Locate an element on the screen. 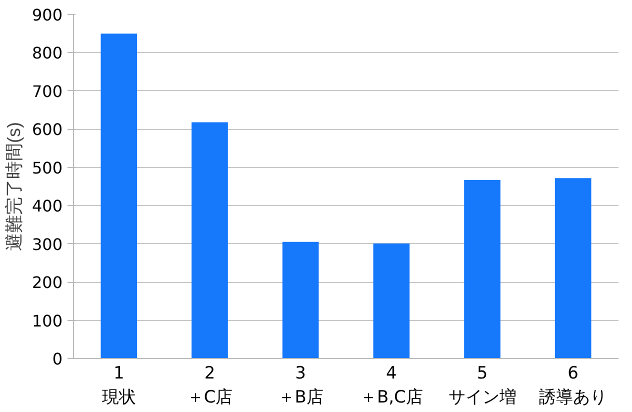 Image resolution: width=632 pixels, height=412 pixels. y-tick-label: 0 is located at coordinates (57, 359).